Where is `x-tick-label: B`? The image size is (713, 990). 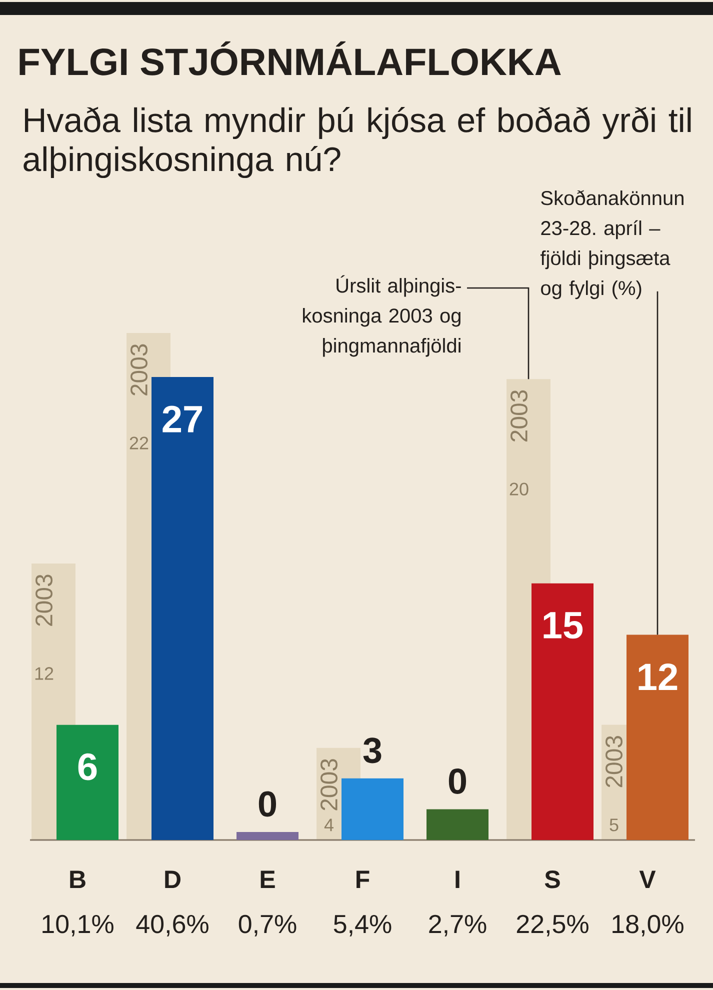 x-tick-label: B is located at coordinates (78, 879).